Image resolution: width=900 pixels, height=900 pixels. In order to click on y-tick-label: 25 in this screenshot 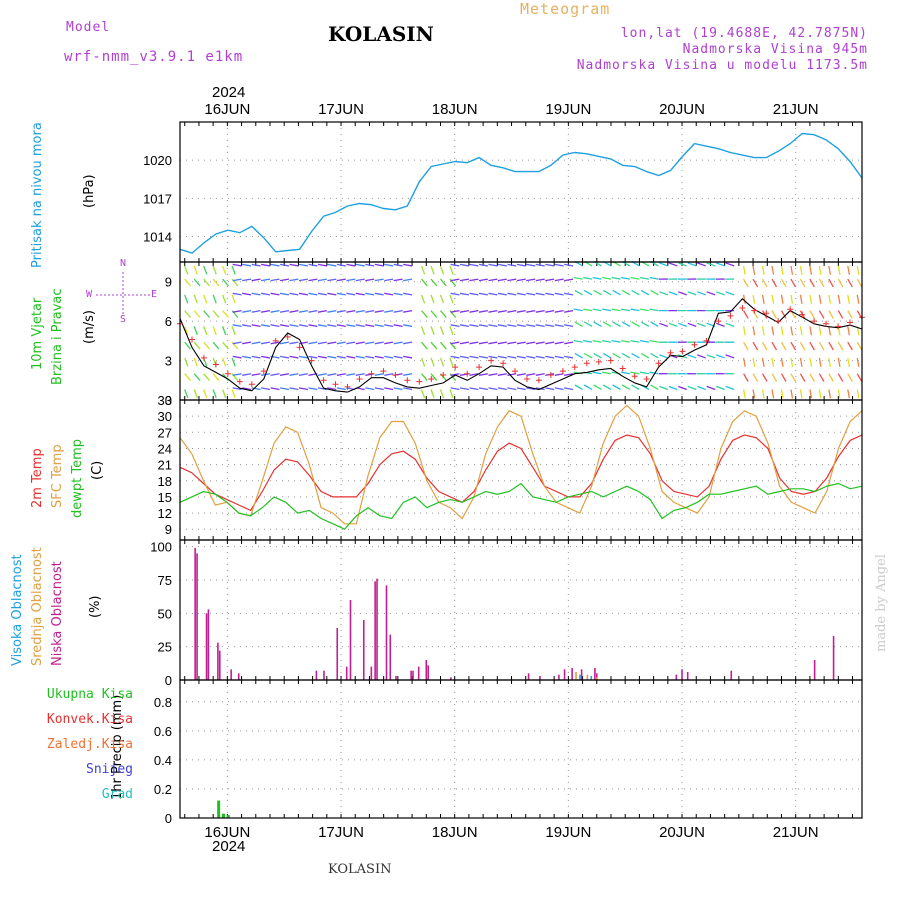, I will do `click(165, 647)`.